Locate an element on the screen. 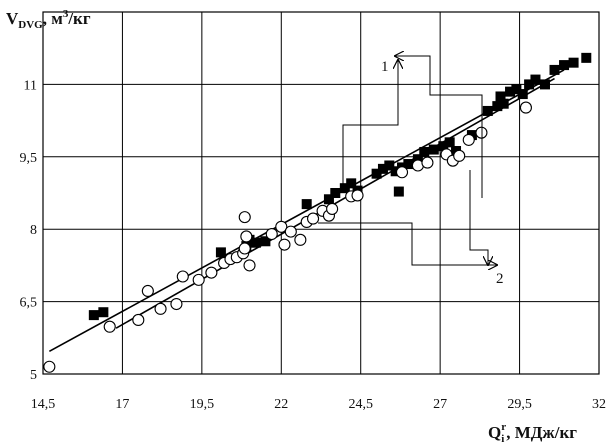 The image size is (609, 447). callout-2-right is located at coordinates (478, 217).